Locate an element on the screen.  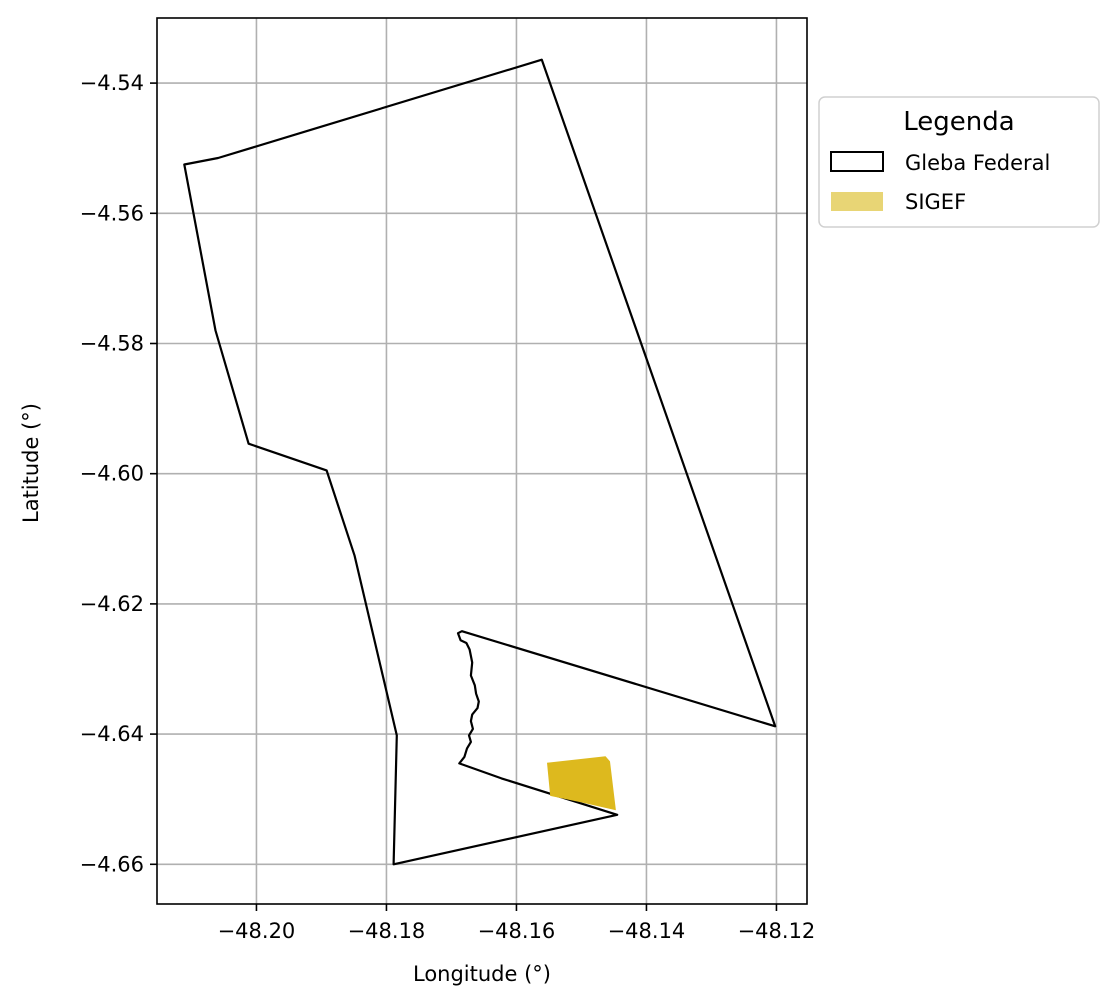
y-tick-label: −4.58 is located at coordinates (112, 343).